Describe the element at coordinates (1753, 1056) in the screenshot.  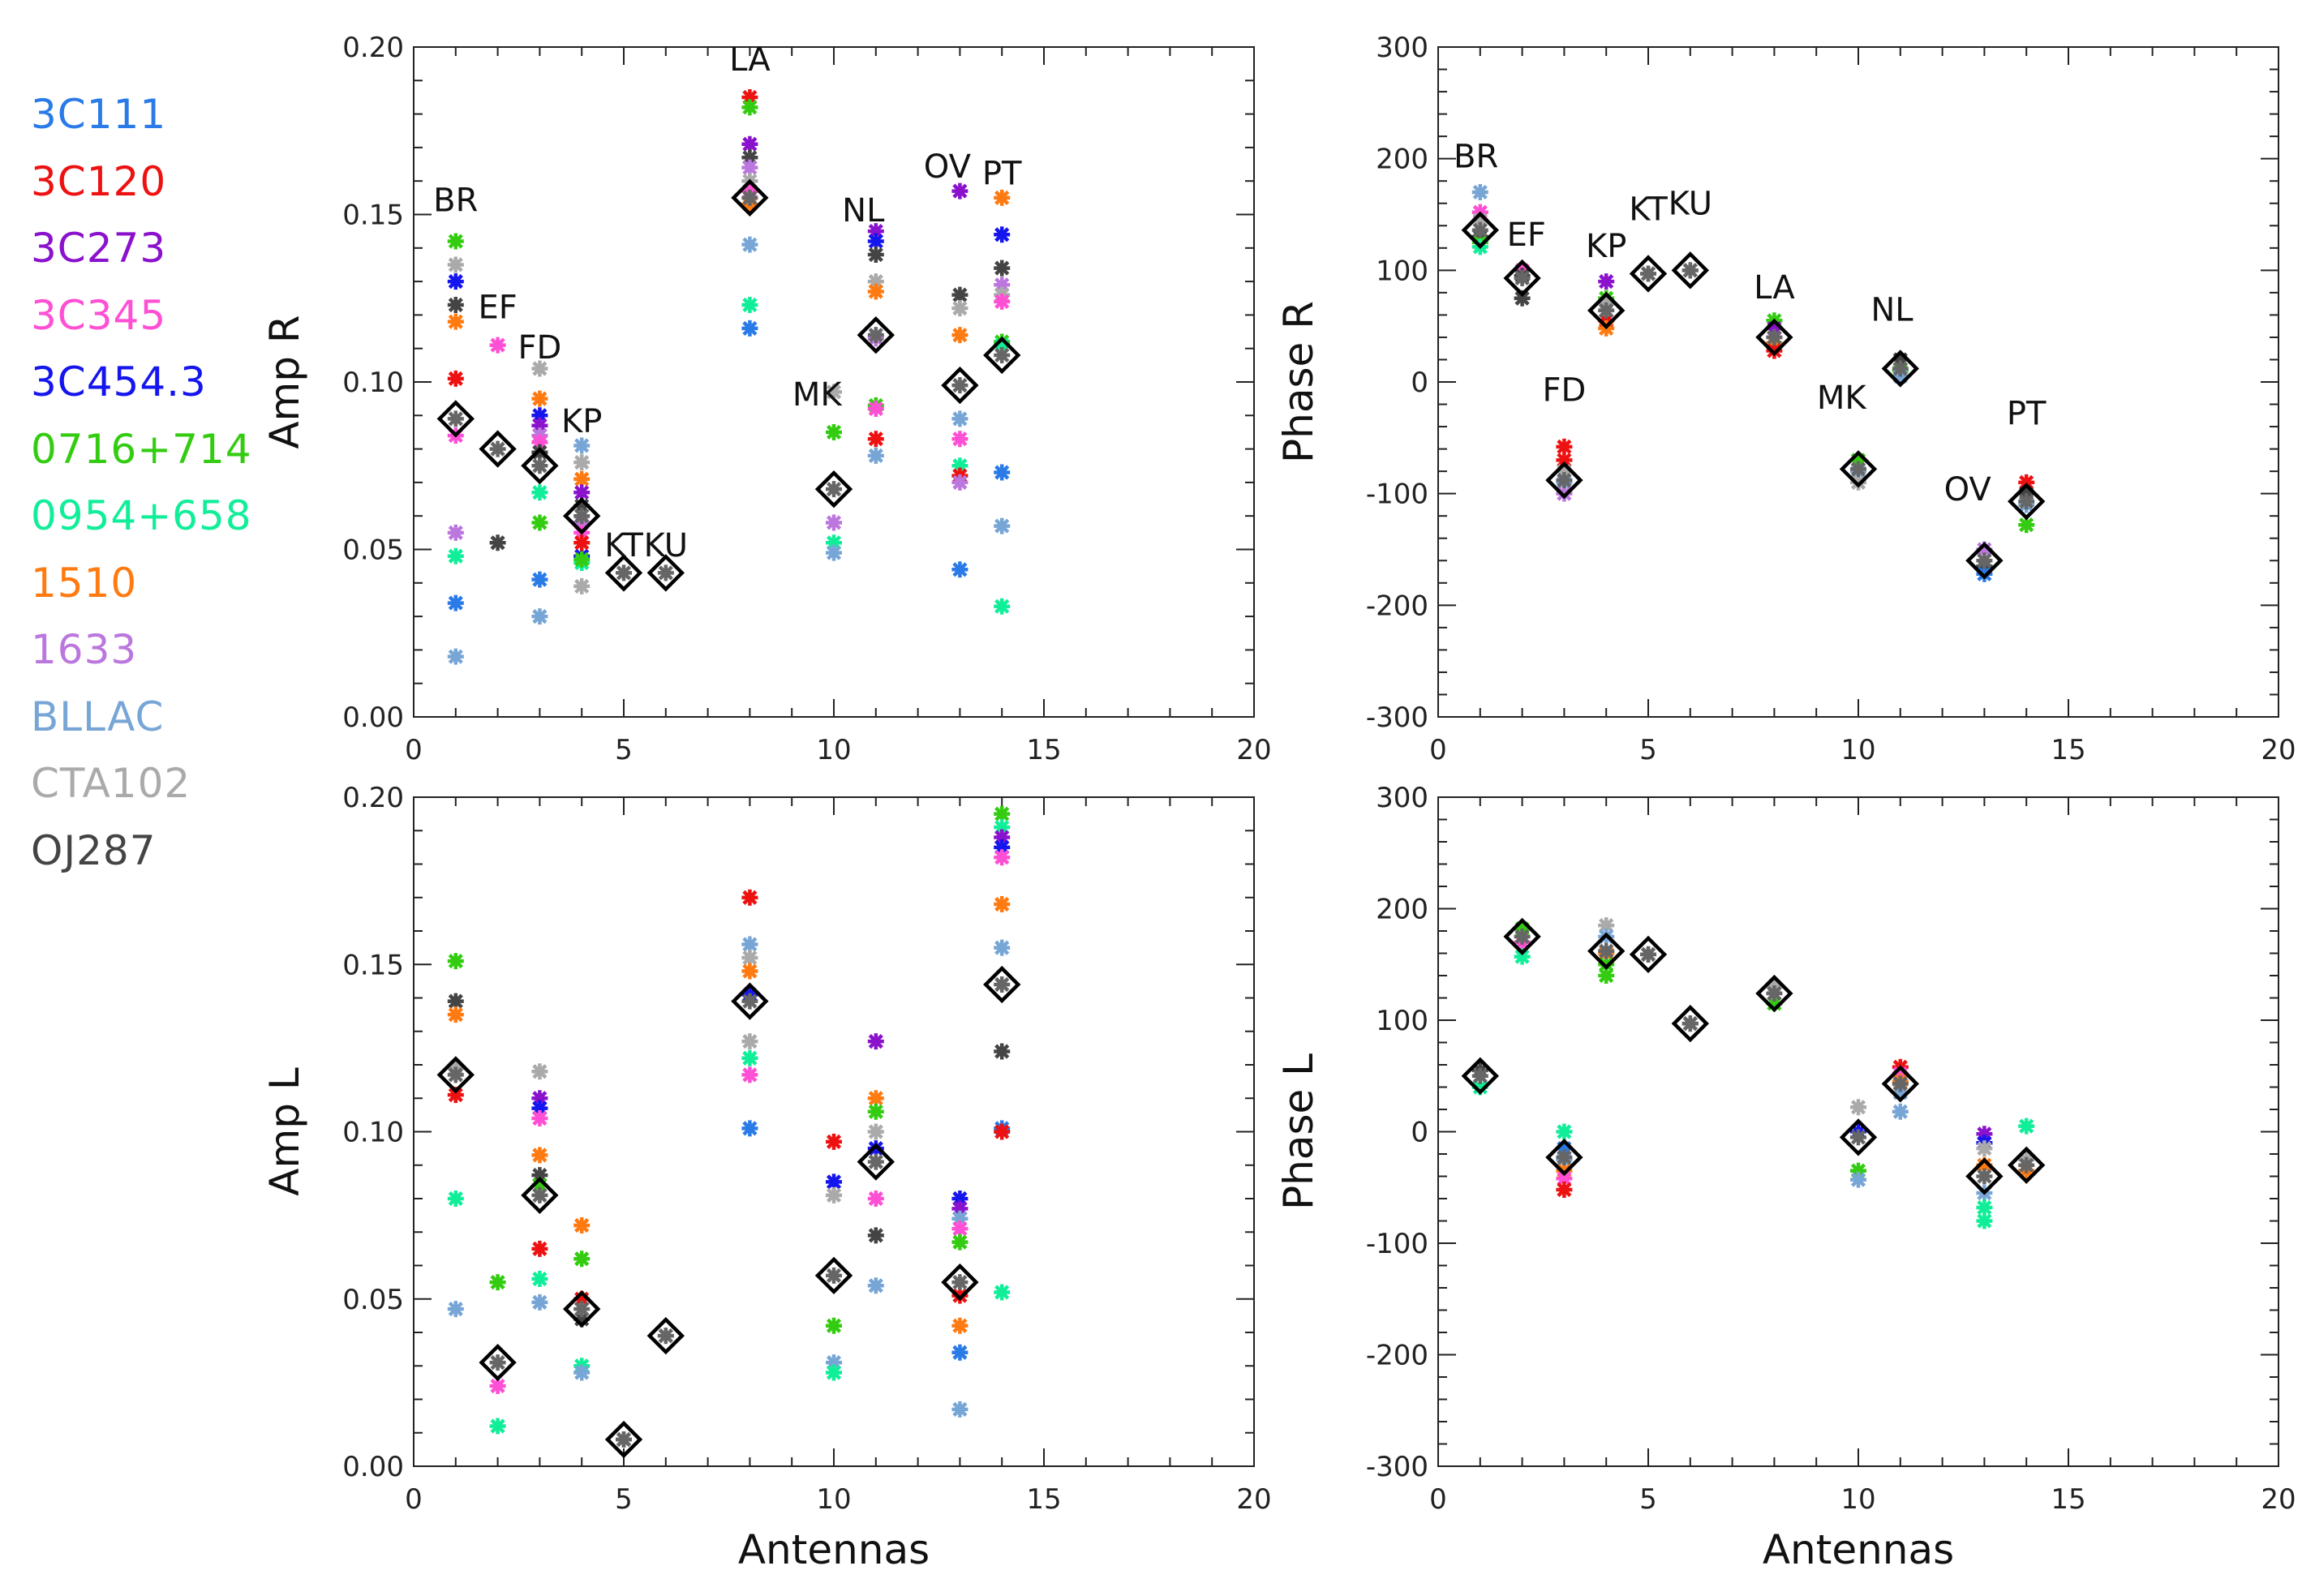
I see `average-markers` at that location.